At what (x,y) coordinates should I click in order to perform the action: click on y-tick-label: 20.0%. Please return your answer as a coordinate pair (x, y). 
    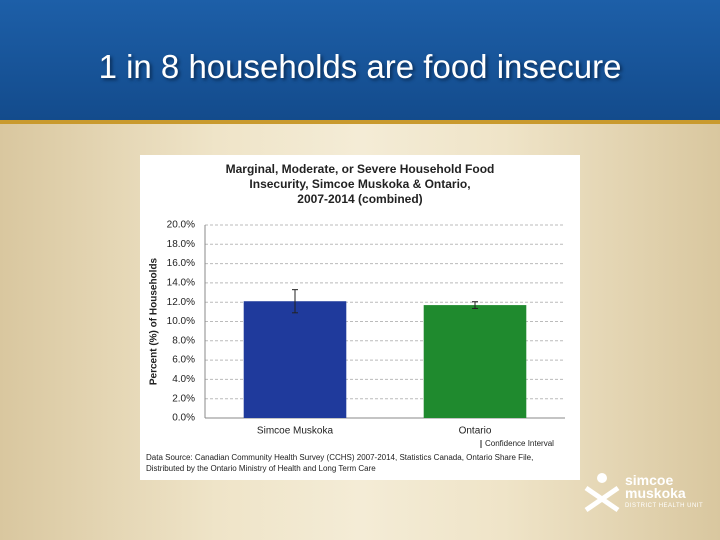
    Looking at the image, I should click on (181, 225).